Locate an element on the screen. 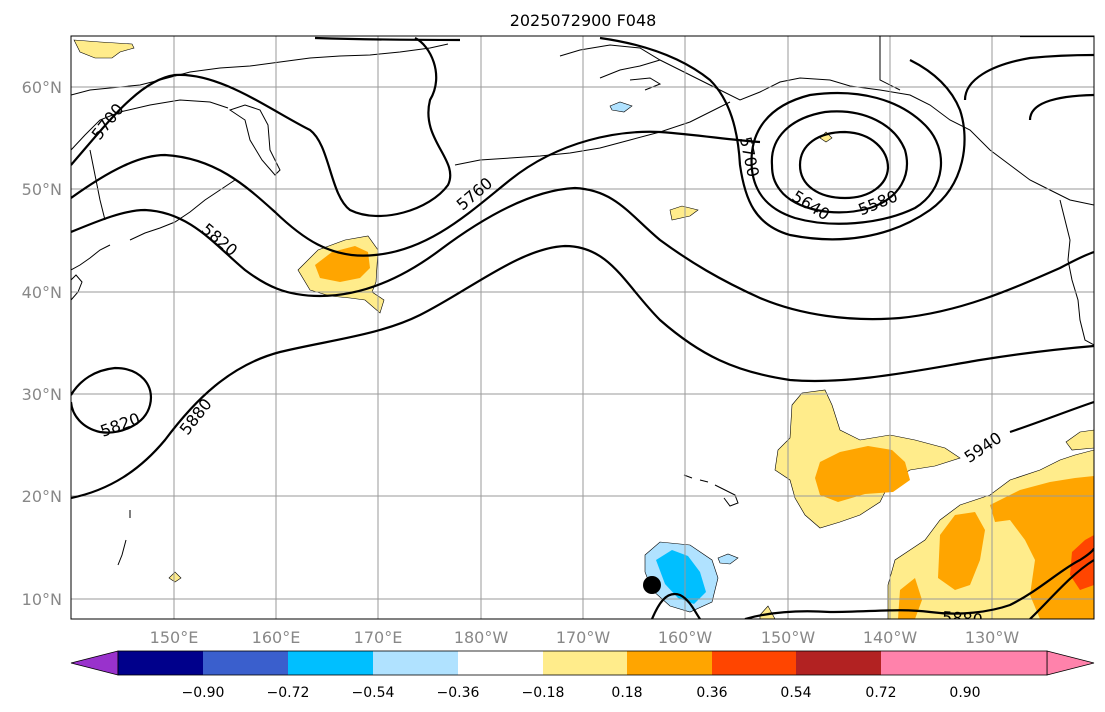 This screenshot has height=712, width=1105. contour-5880-south is located at coordinates (919, 583).